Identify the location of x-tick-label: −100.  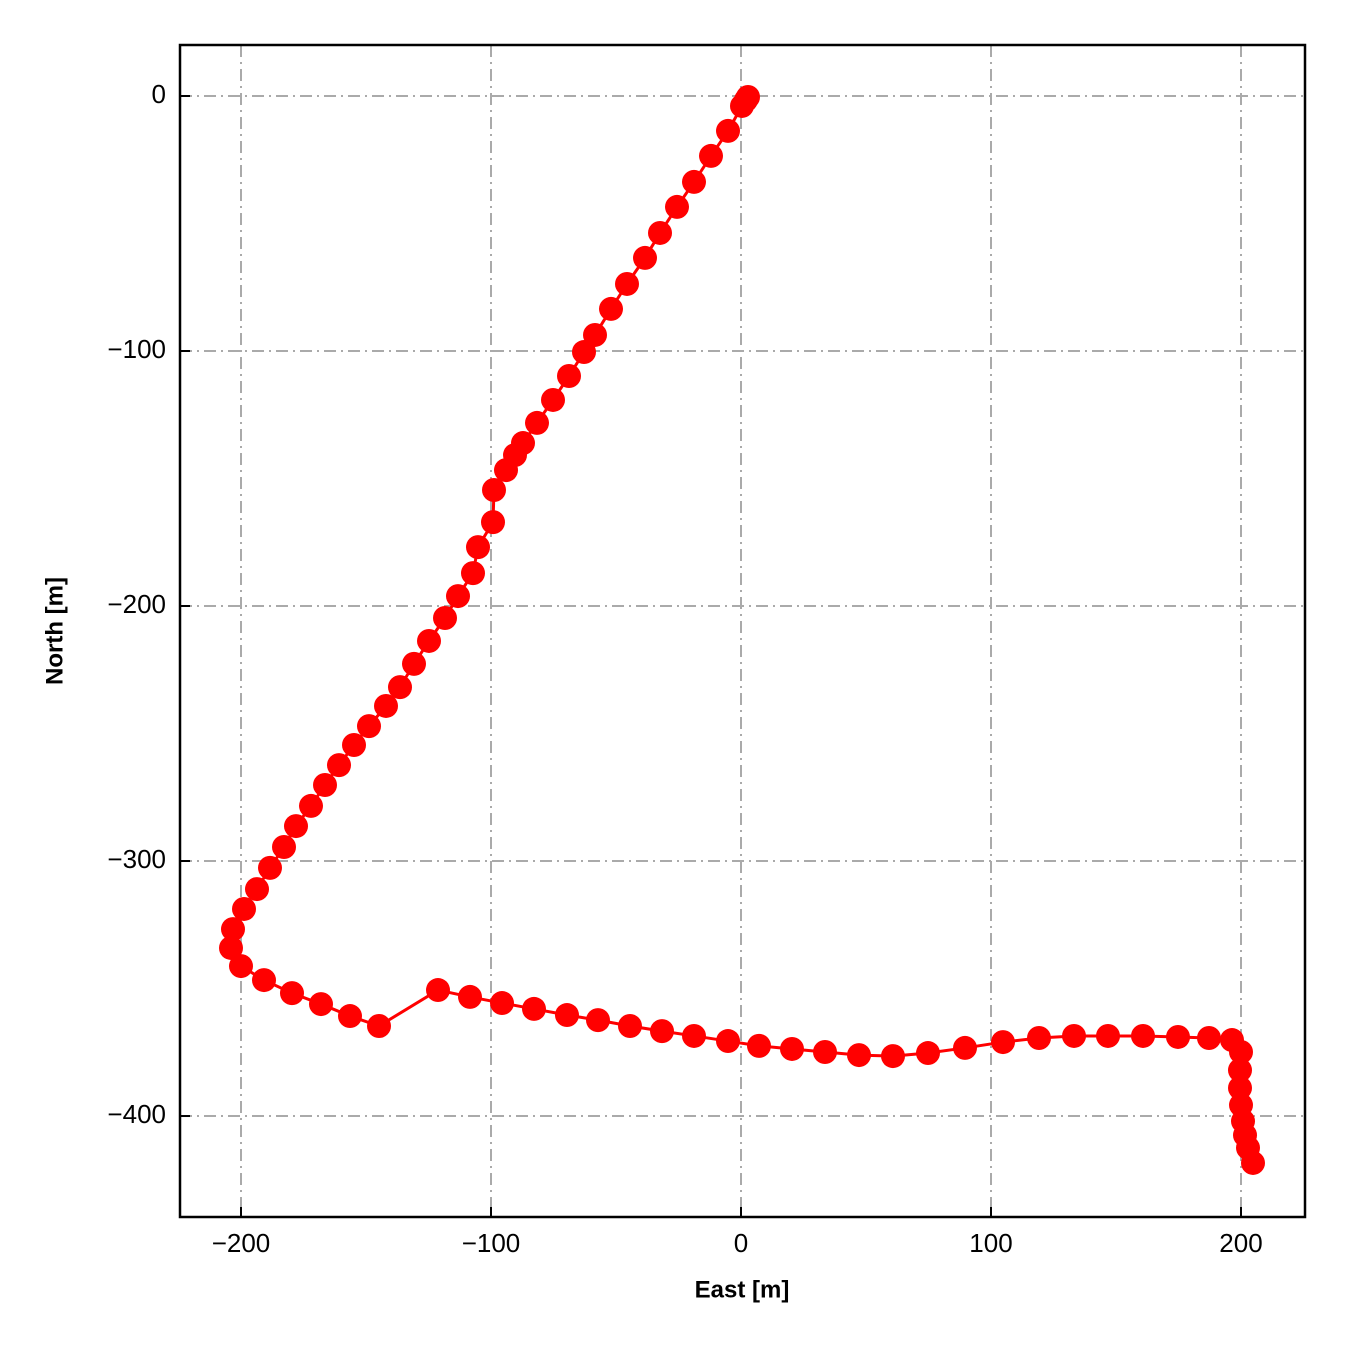
(491, 1243).